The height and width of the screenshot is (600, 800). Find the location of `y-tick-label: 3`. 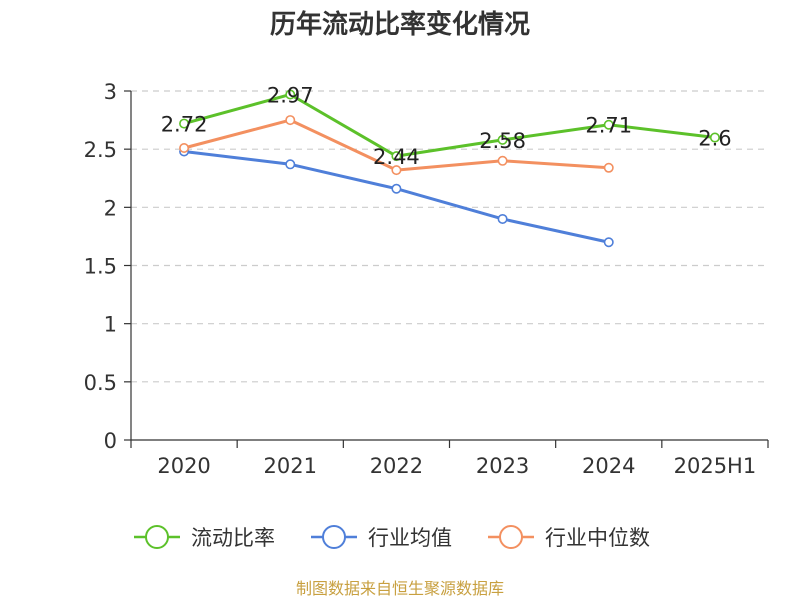

y-tick-label: 3 is located at coordinates (110, 92).